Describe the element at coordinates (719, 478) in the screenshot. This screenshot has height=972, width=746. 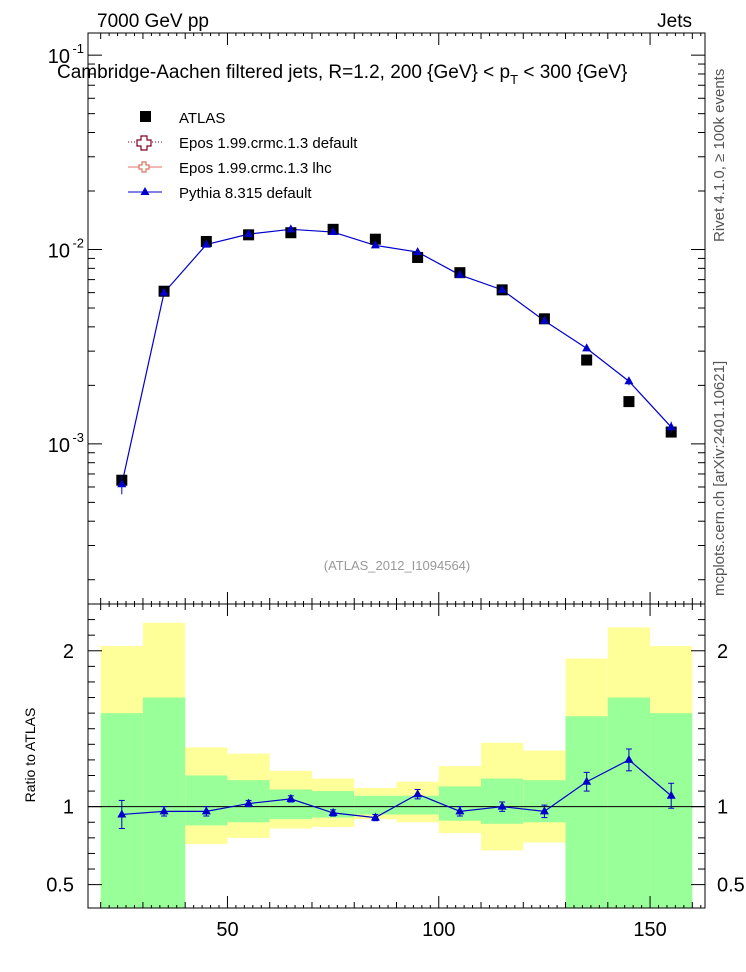
I see `mcplots-label: mcplots.cern.ch [arXiv:2401.10621]` at that location.